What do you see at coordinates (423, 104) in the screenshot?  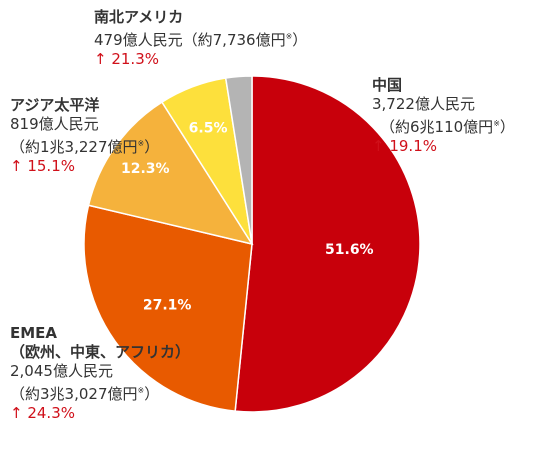 I see `label-china-amount: 3,722億人民元` at bounding box center [423, 104].